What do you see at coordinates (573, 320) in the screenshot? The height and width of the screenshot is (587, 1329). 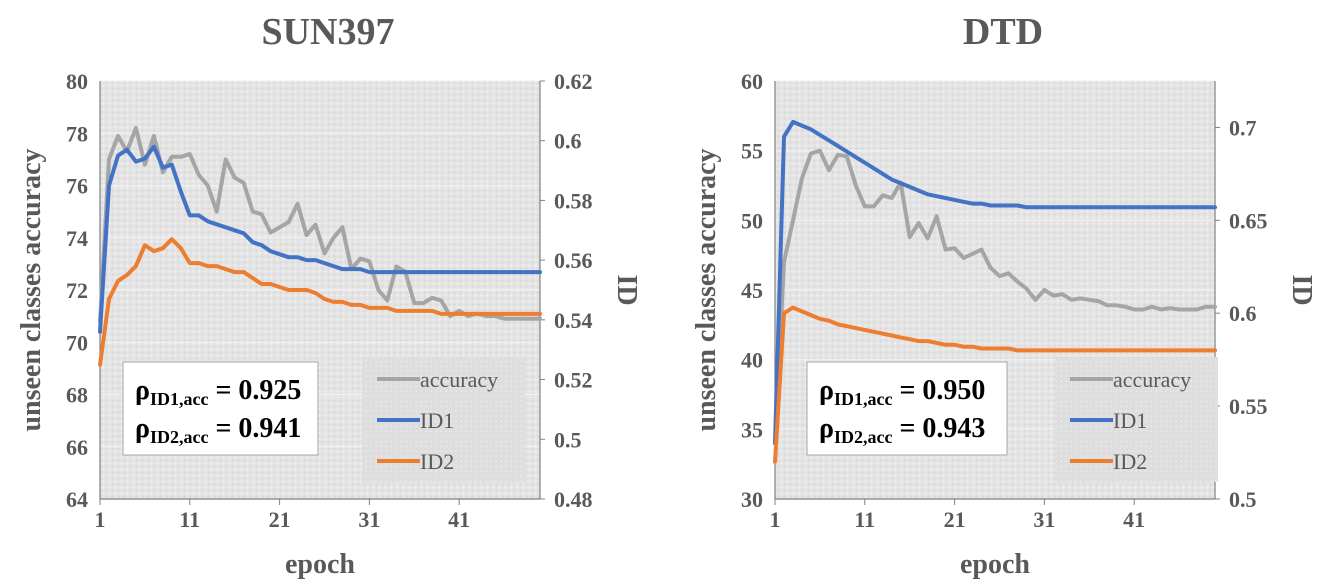 I see `y2-tick-label: 0.54` at bounding box center [573, 320].